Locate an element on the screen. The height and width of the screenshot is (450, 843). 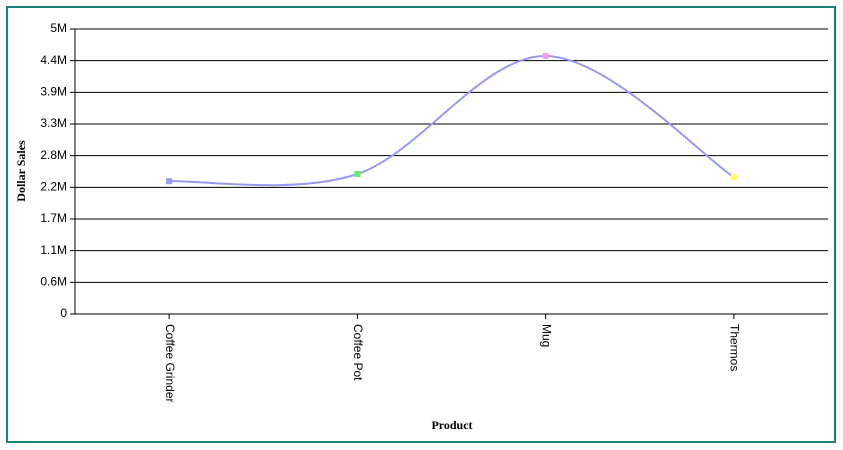
y-tick-label: 0.6M is located at coordinates (53, 282).